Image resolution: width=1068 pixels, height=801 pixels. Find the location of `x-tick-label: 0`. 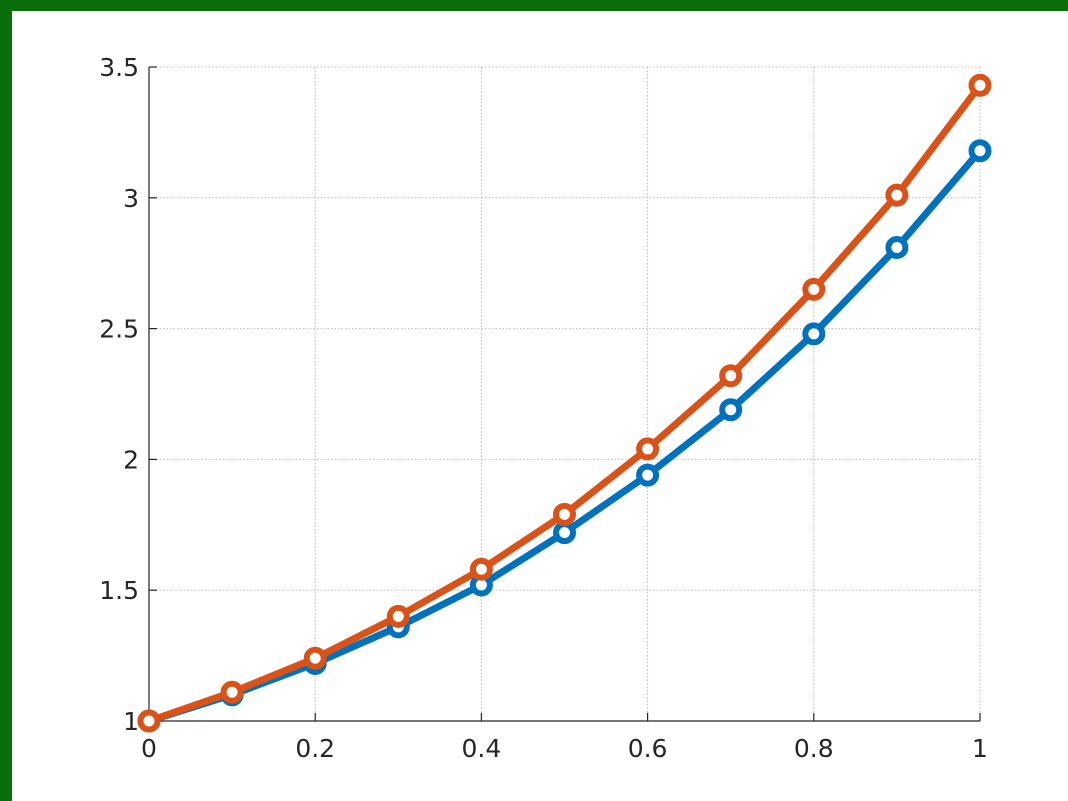

x-tick-label: 0 is located at coordinates (149, 748).